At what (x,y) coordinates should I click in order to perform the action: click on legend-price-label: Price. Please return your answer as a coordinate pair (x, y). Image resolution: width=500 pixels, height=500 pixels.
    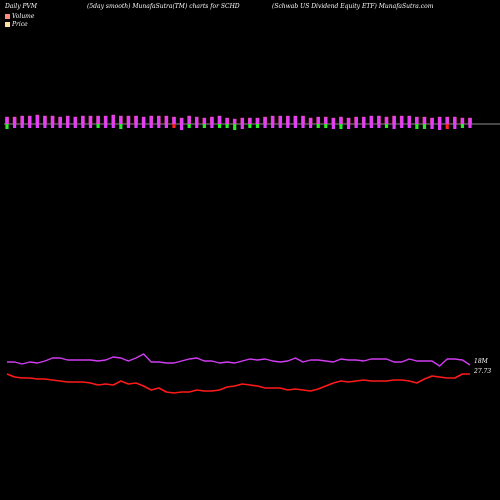
    Looking at the image, I should click on (20, 24).